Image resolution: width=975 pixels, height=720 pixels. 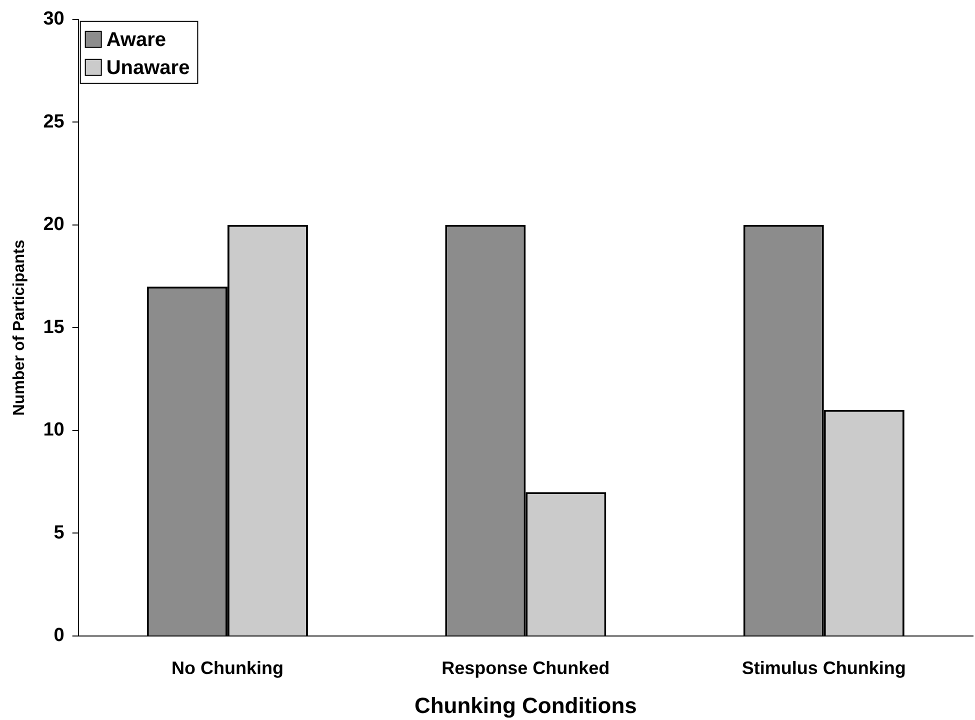 I want to click on y-tick-label: 25, so click(x=54, y=121).